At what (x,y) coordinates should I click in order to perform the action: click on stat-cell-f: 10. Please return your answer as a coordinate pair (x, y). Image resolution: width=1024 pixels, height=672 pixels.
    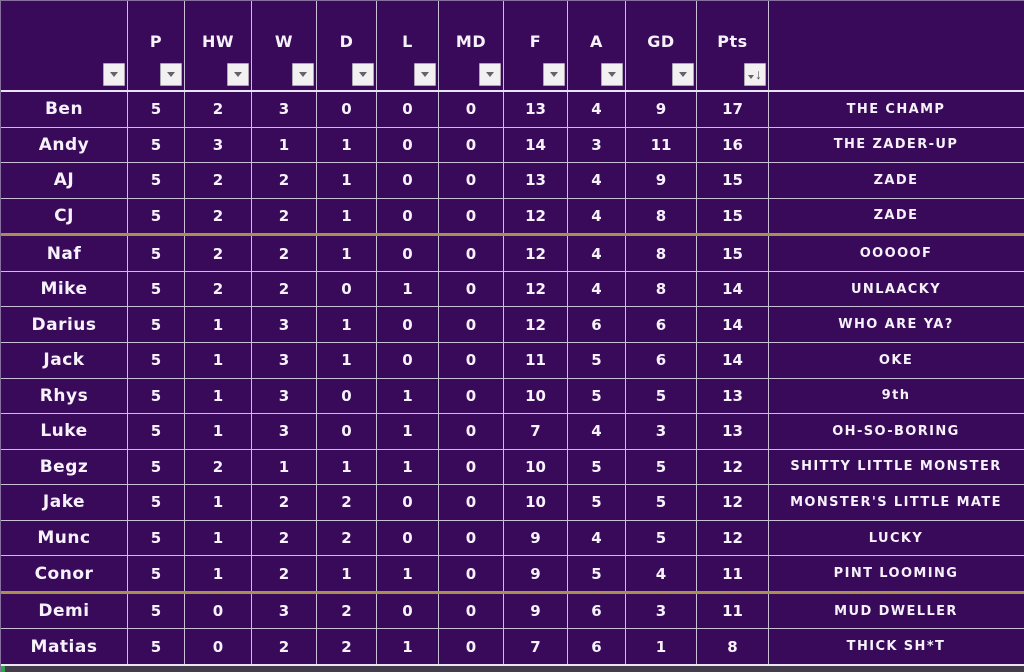
    Looking at the image, I should click on (536, 467).